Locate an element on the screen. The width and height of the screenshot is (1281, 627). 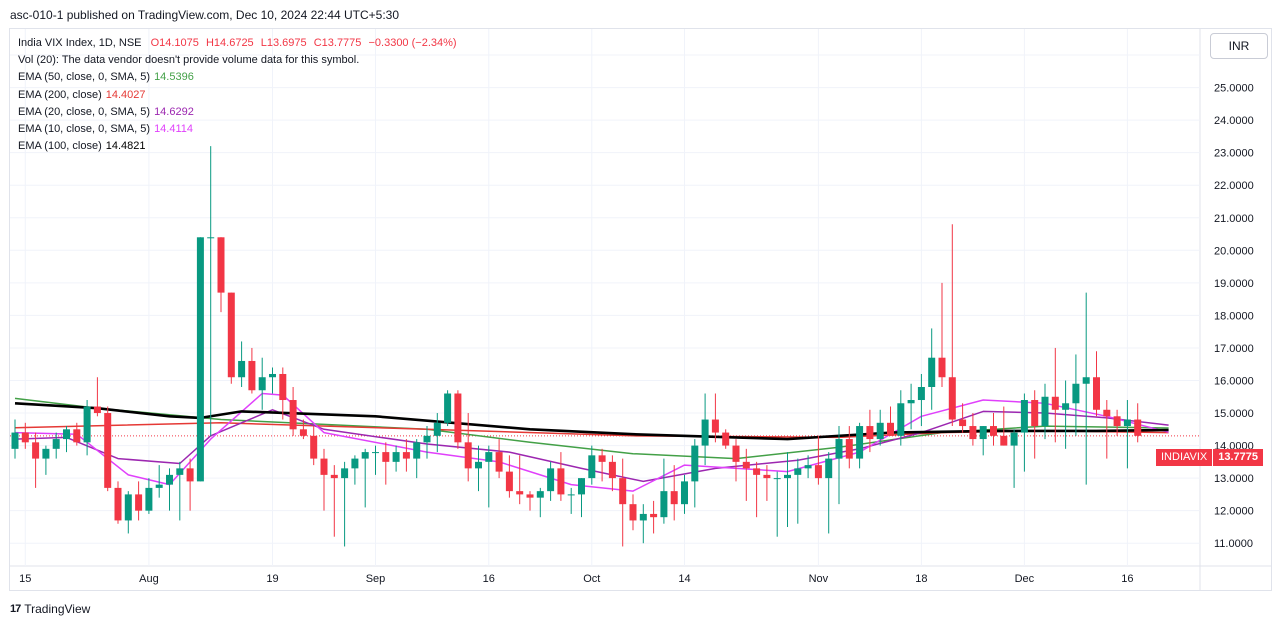
x-tick-label: 16 is located at coordinates (1127, 579).